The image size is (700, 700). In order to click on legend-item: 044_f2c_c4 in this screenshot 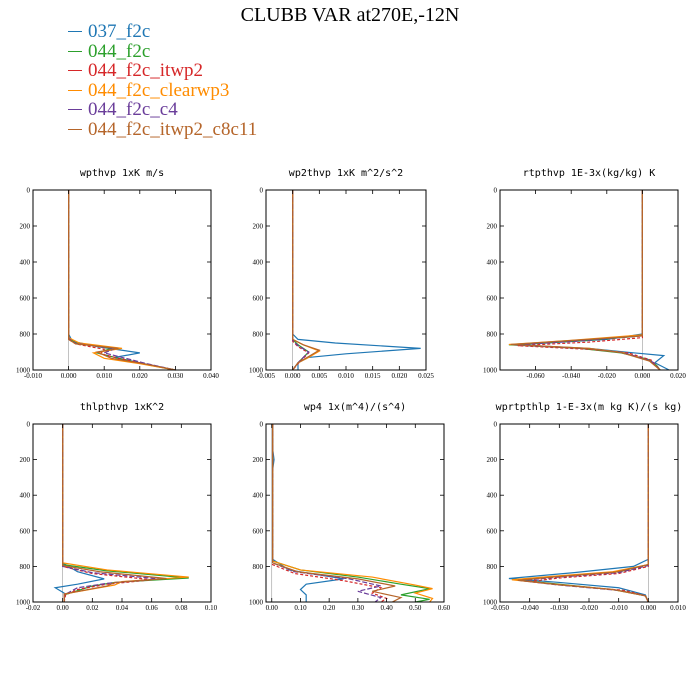, I will do `click(162, 110)`.